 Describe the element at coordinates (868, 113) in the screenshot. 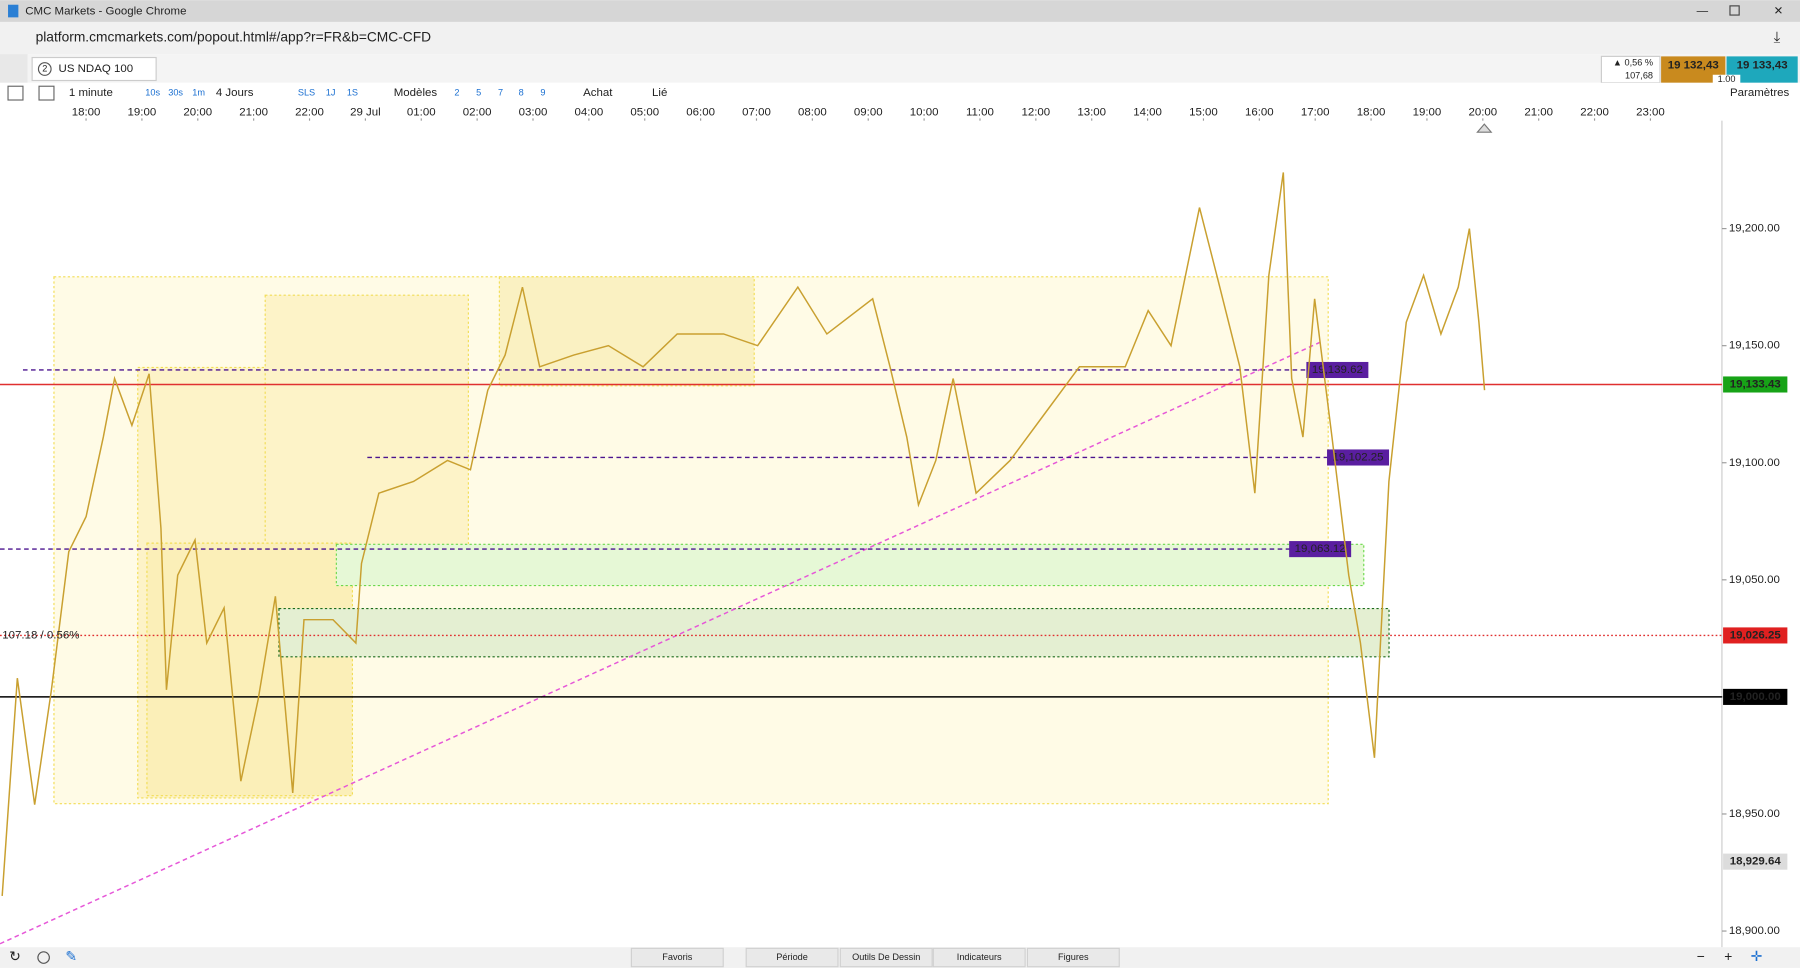

I see `x-tick-label: 09:00` at that location.